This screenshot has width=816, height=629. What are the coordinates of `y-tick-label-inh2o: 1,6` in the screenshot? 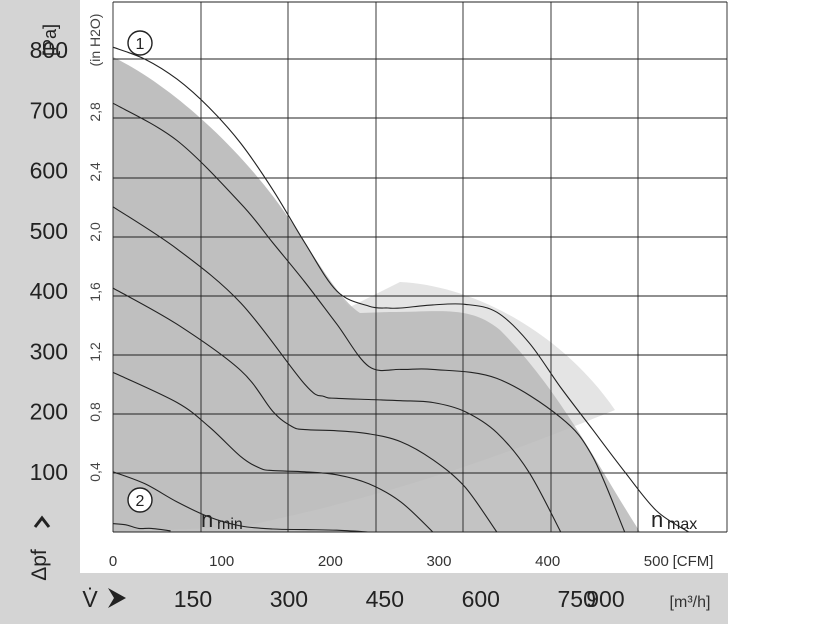 It's located at (95, 292).